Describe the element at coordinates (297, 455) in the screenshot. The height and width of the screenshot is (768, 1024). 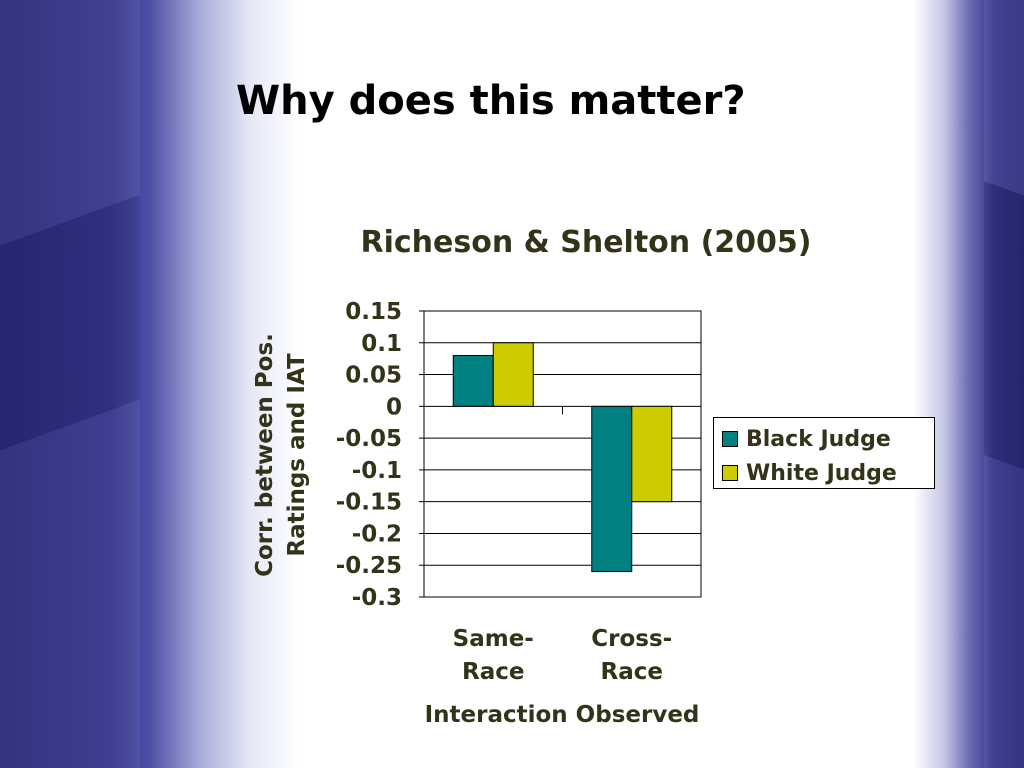
I see `y-axis-label-line: Ratings and IAT` at that location.